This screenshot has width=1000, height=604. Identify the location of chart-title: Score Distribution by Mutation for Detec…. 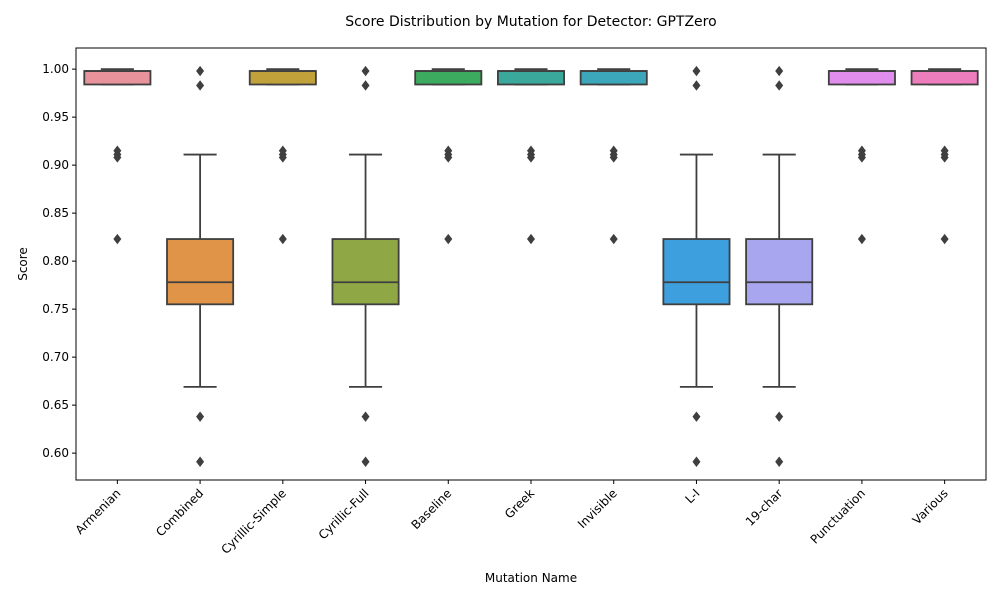
(530, 22).